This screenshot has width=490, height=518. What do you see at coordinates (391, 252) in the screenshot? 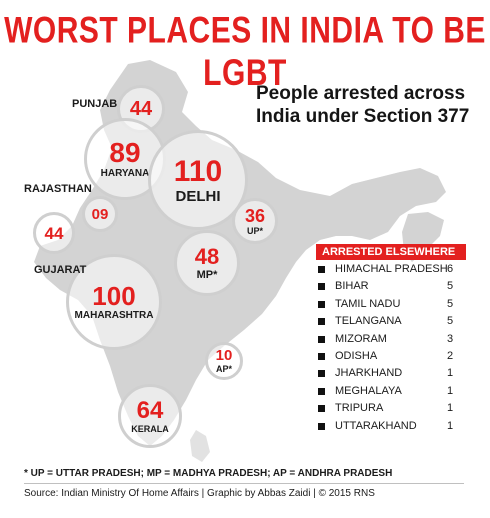
I see `elsewhere-heading: ARRESTED ELSEWHERE` at bounding box center [391, 252].